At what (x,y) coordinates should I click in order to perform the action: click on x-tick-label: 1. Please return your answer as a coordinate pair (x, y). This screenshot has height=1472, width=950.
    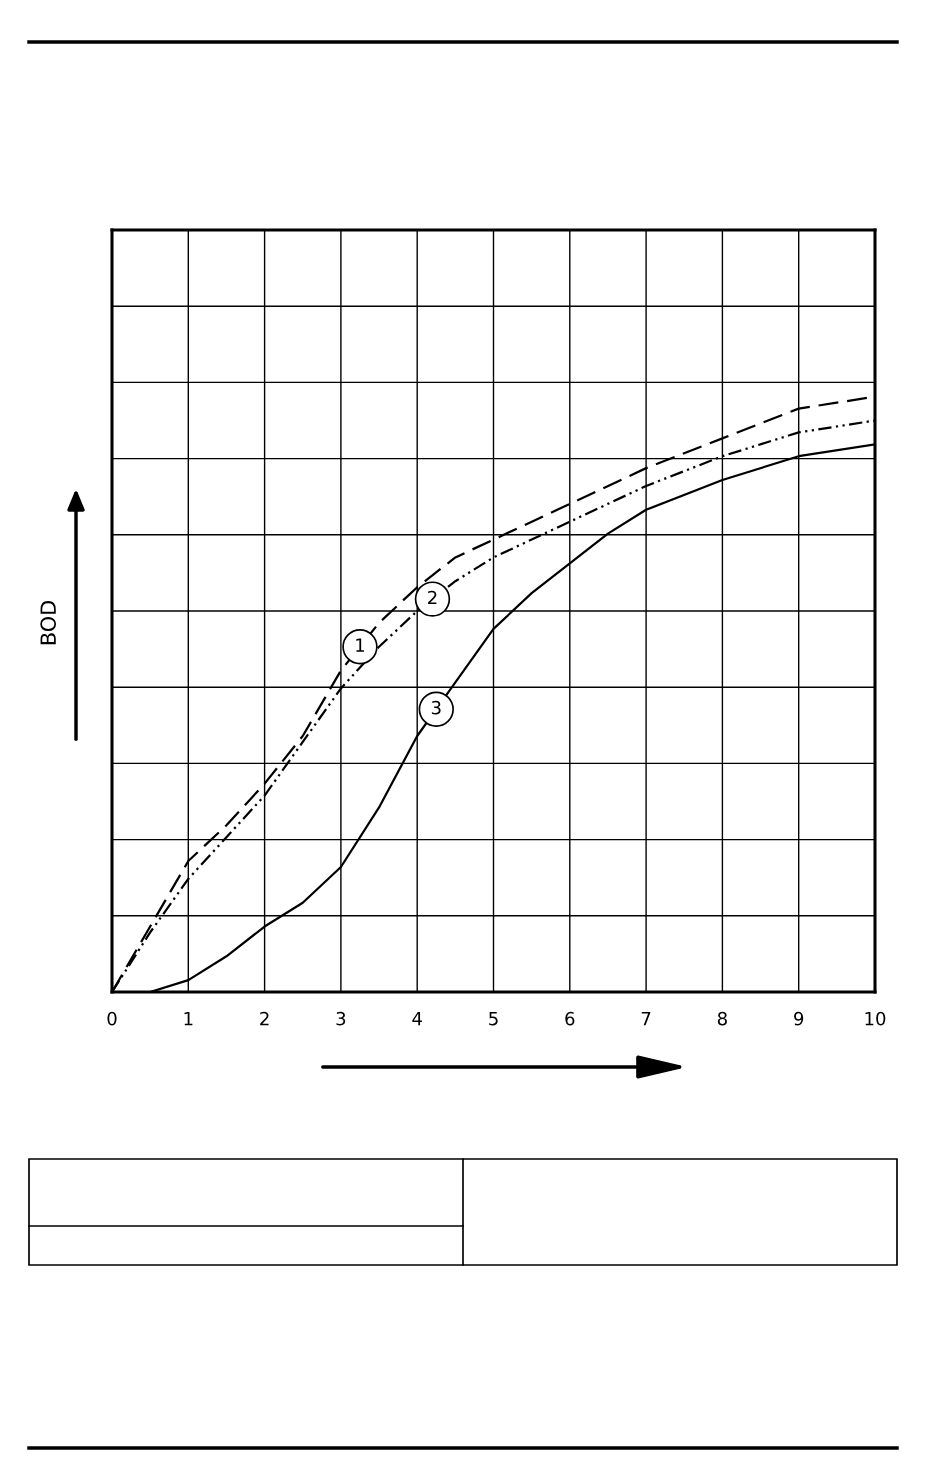
    Looking at the image, I should click on (188, 1019).